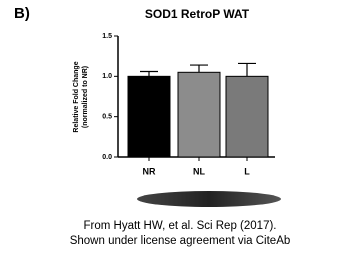 The width and height of the screenshot is (364, 256). What do you see at coordinates (209, 199) in the screenshot?
I see `western-blot-band` at bounding box center [209, 199].